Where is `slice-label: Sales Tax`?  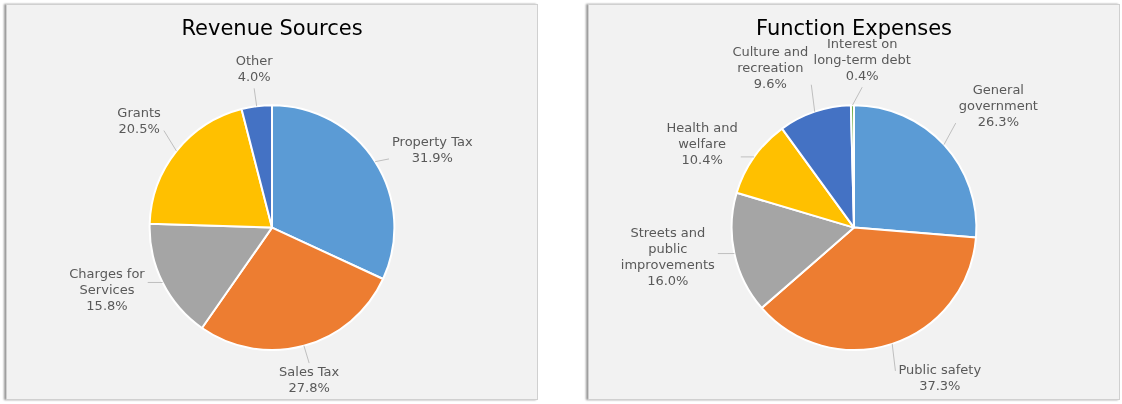 slice-label: Sales Tax is located at coordinates (309, 371).